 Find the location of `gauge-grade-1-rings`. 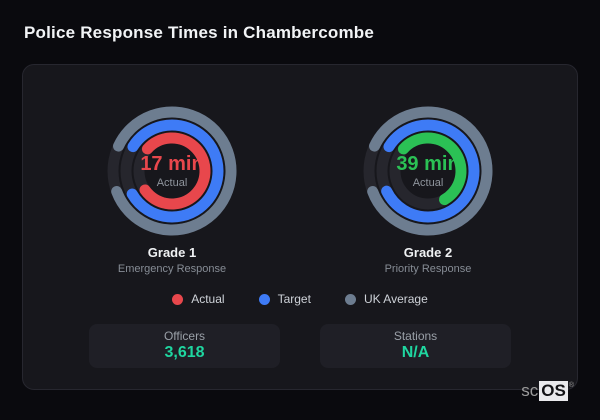

gauge-grade-1-rings is located at coordinates (172, 171).